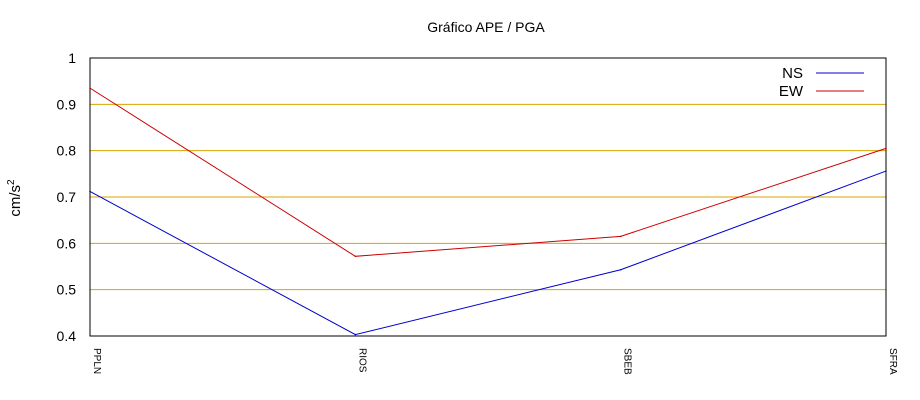 The width and height of the screenshot is (920, 400). I want to click on y-tick-label: 0.7, so click(67, 197).